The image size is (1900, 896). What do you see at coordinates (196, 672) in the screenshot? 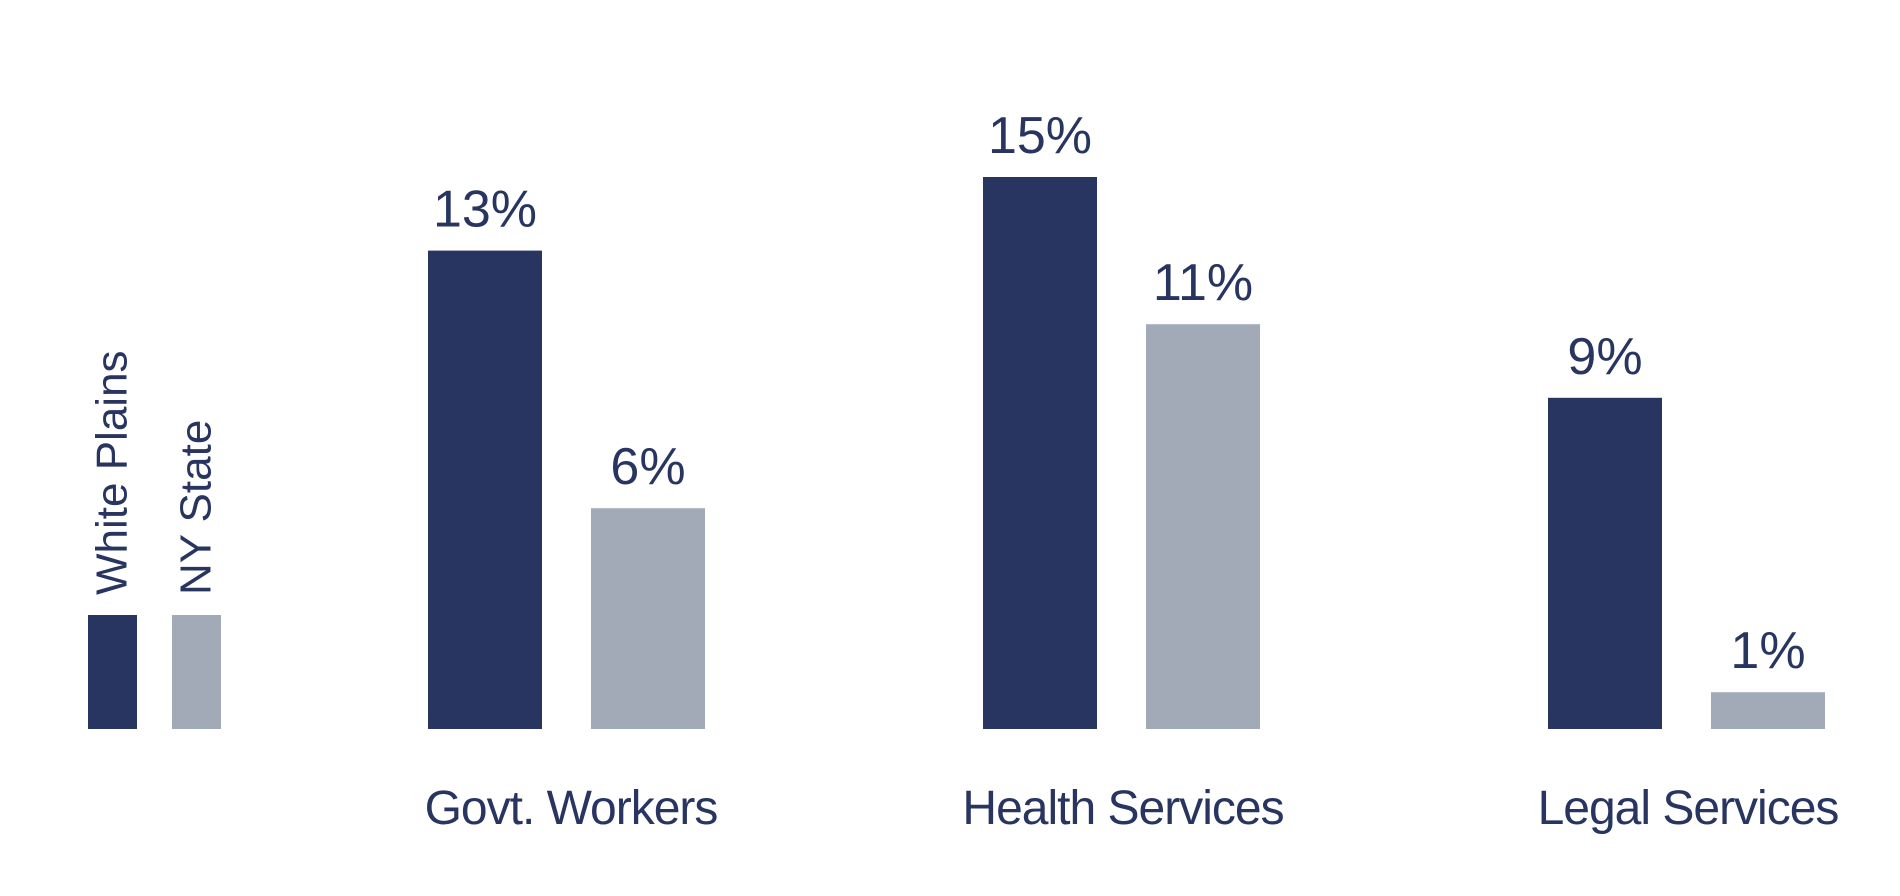
I see `legend-swatch-ny-state` at bounding box center [196, 672].